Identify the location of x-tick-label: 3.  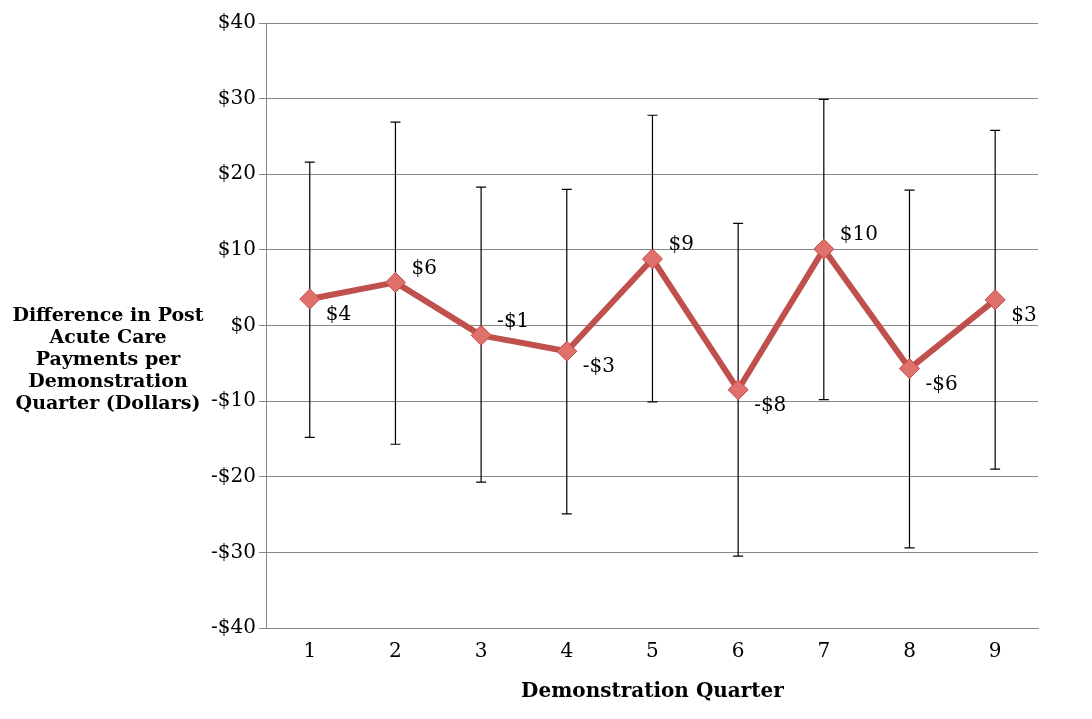
(481, 650).